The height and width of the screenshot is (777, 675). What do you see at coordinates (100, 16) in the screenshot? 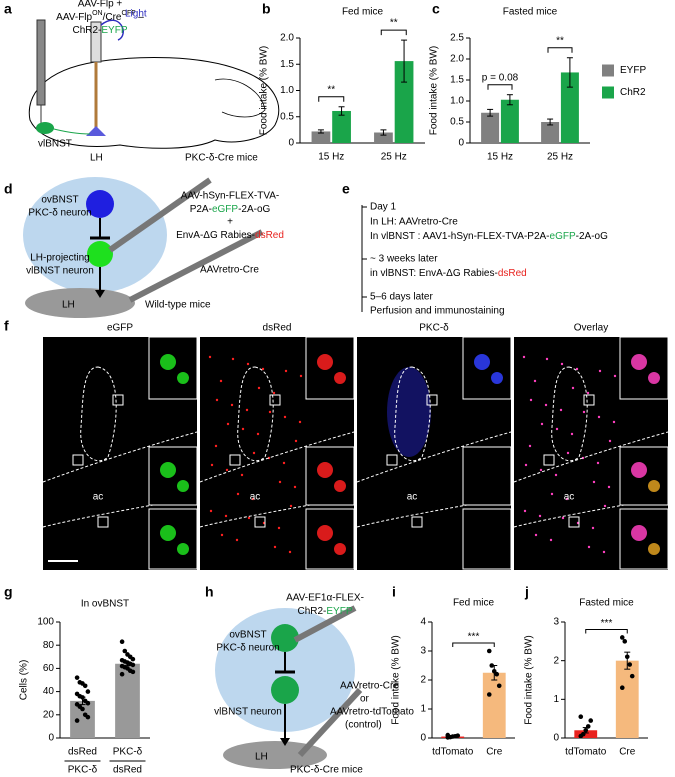
I see `virus-text: AAV-FlpON/CreOFF –` at bounding box center [100, 16].